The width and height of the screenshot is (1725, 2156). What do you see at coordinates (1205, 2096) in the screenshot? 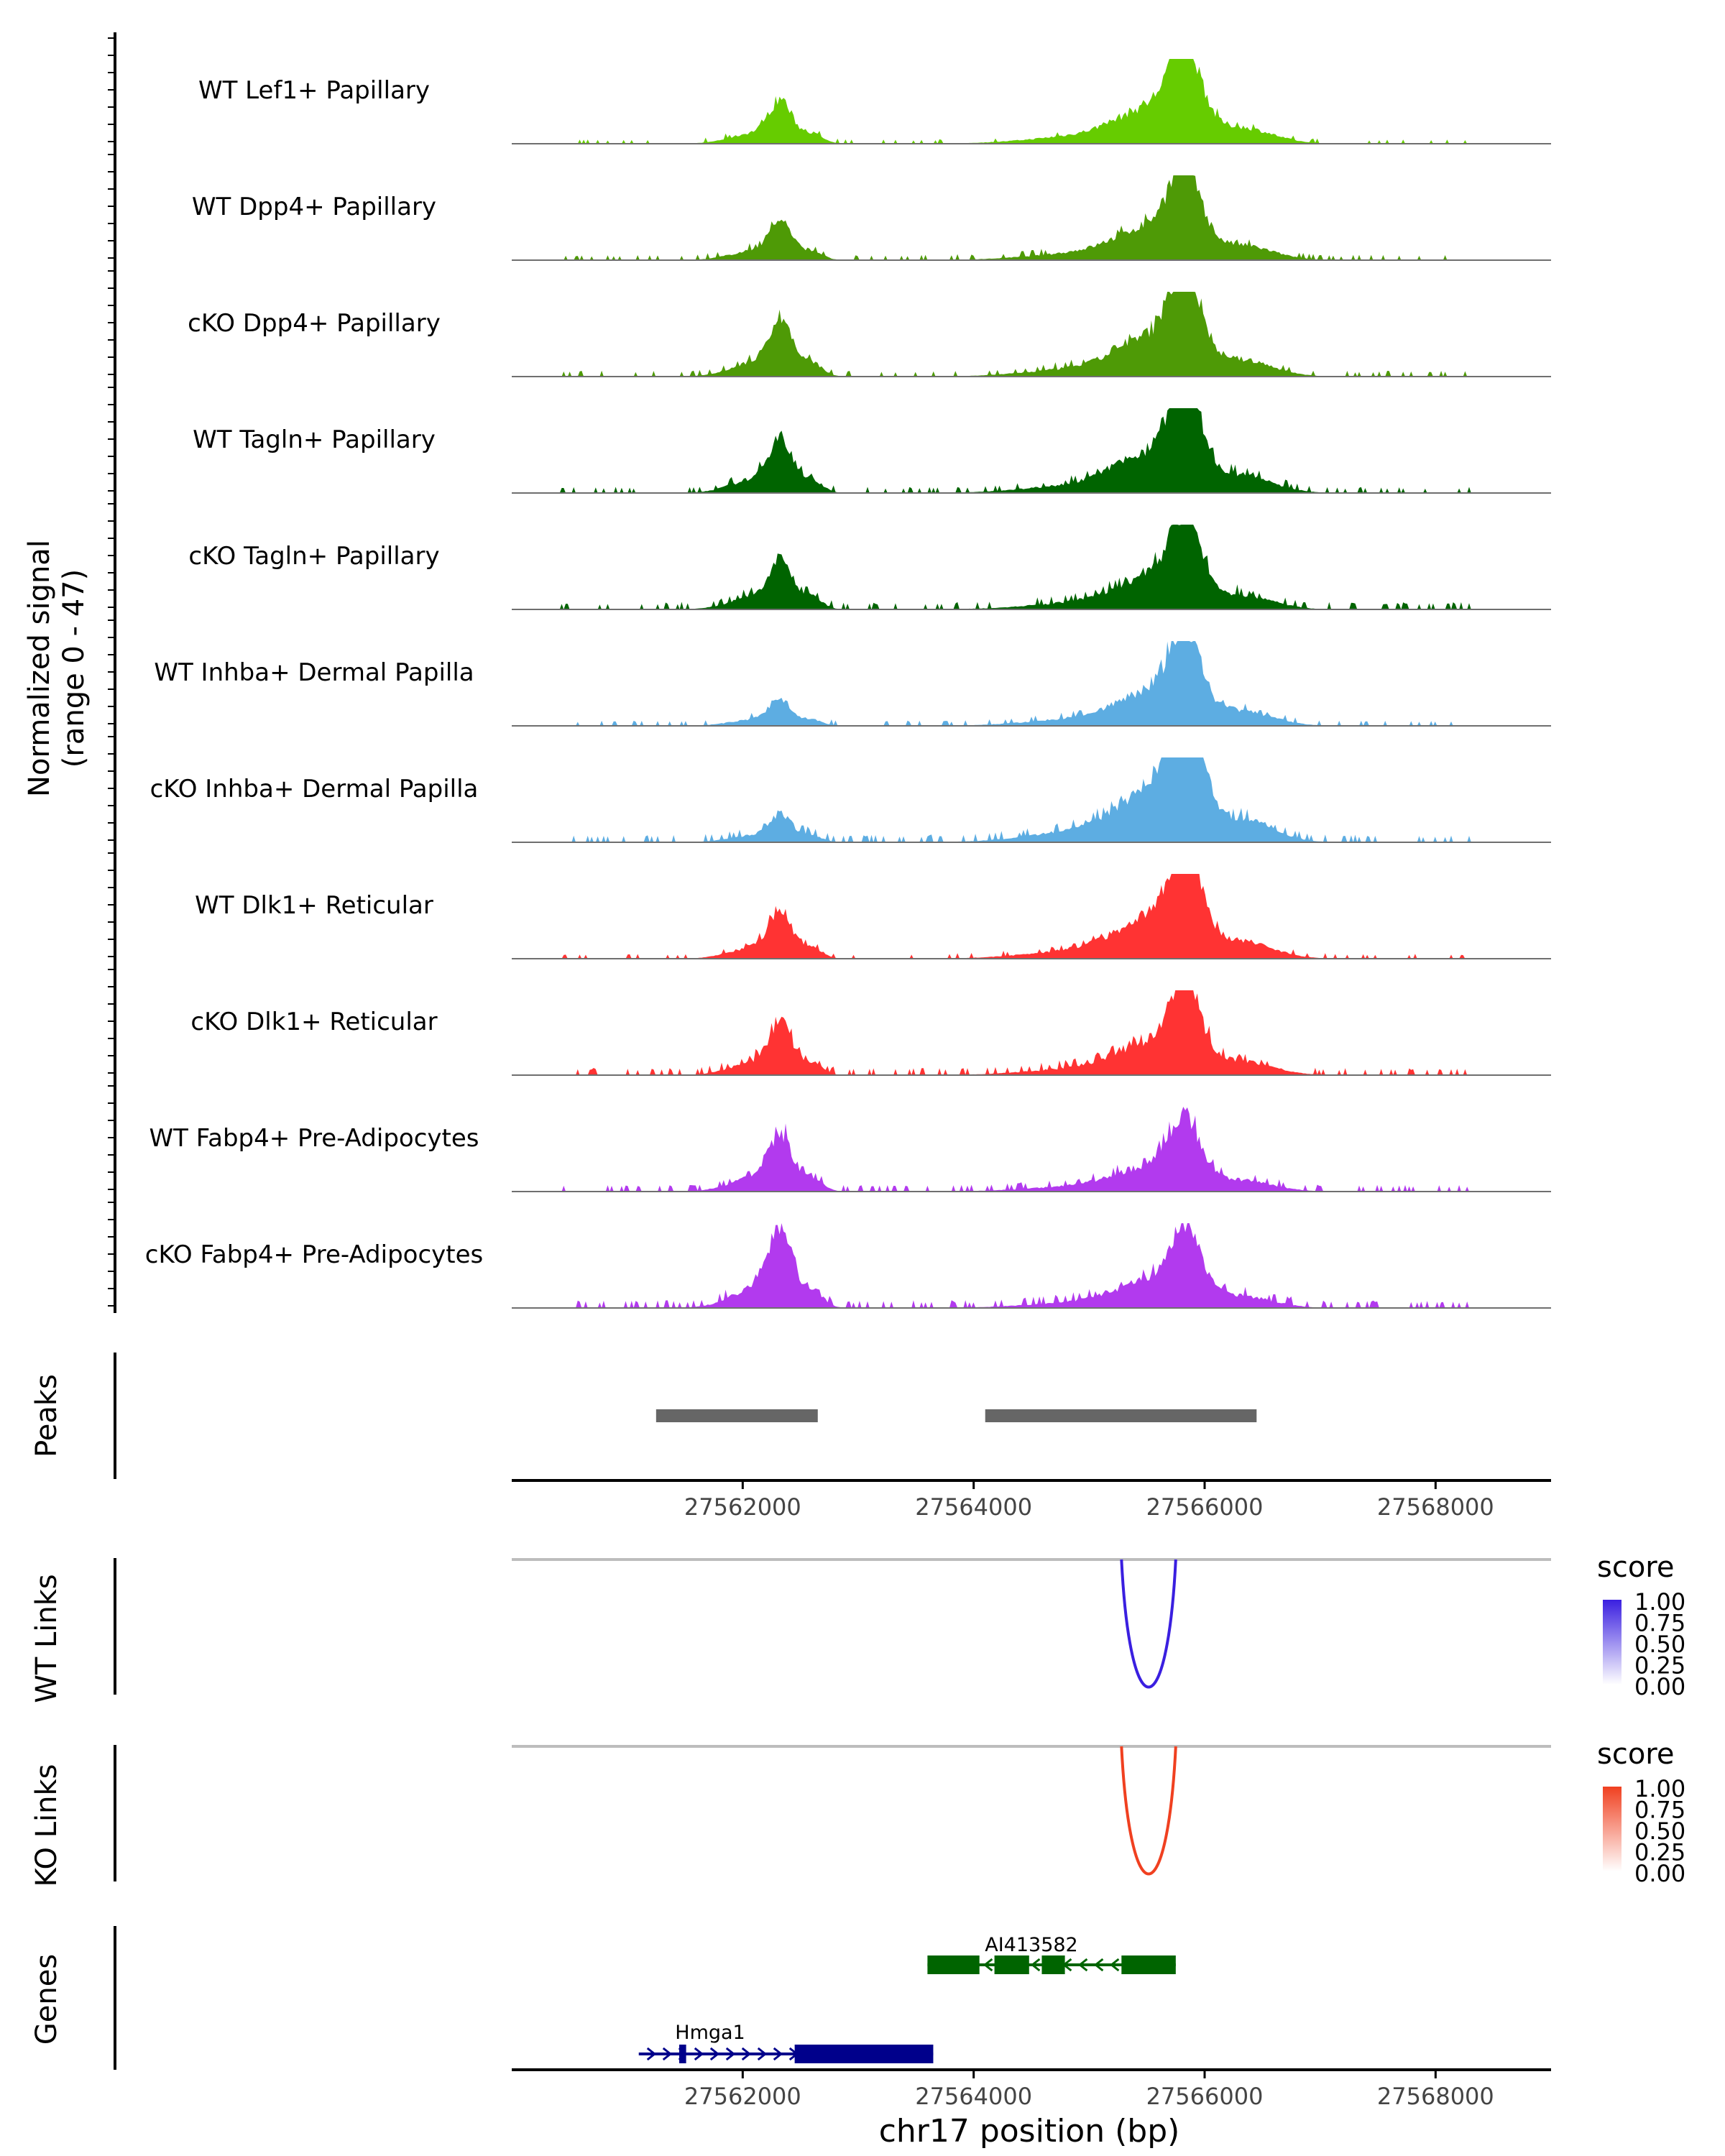
I see `x-axis-bottom-tick-label: 27566000` at bounding box center [1205, 2096].